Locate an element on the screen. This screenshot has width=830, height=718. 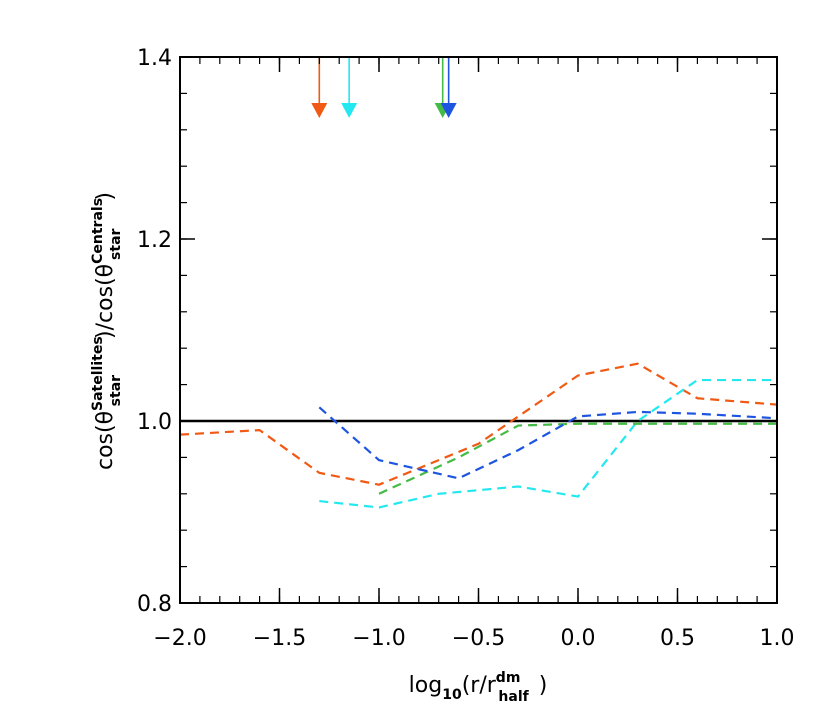
y-axis-label: cos(θSatellites star)/cos(θCentrals star) is located at coordinates (107, 331).